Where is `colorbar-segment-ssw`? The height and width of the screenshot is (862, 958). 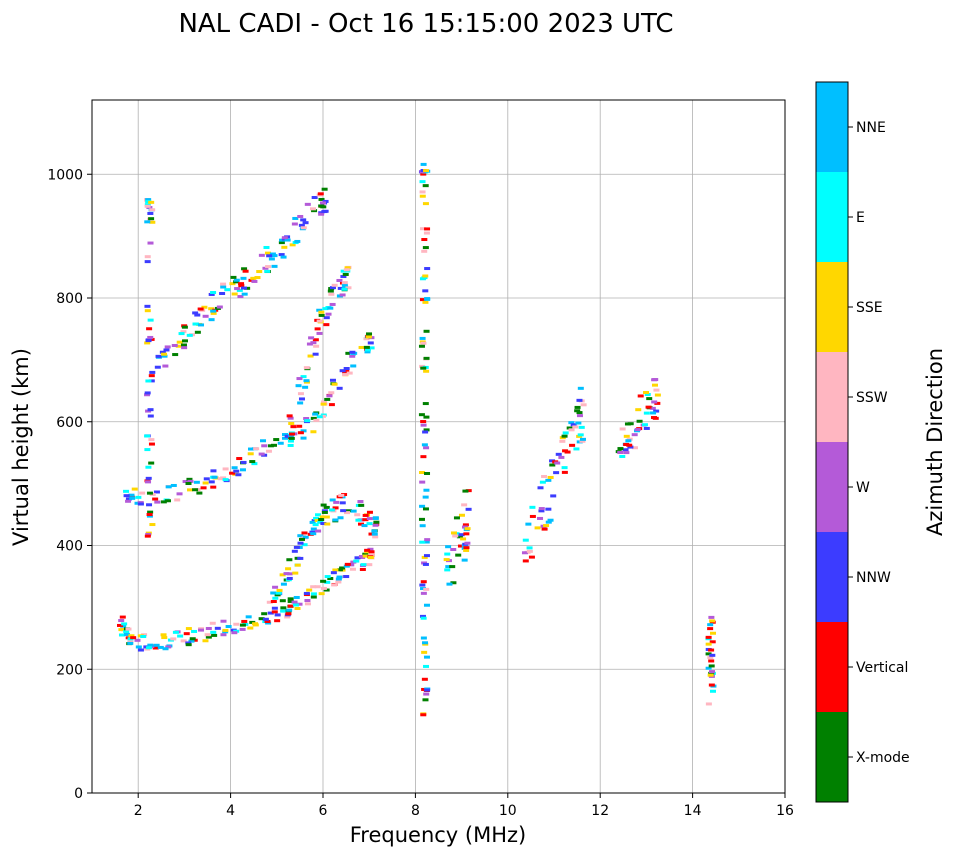
colorbar-segment-ssw is located at coordinates (832, 397).